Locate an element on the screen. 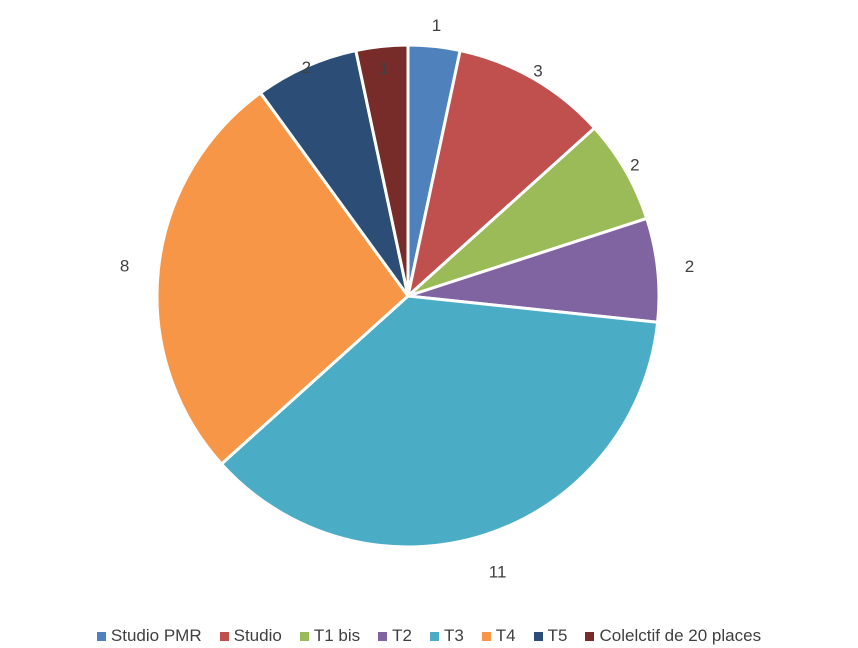  legend-label: T3 is located at coordinates (453, 635).